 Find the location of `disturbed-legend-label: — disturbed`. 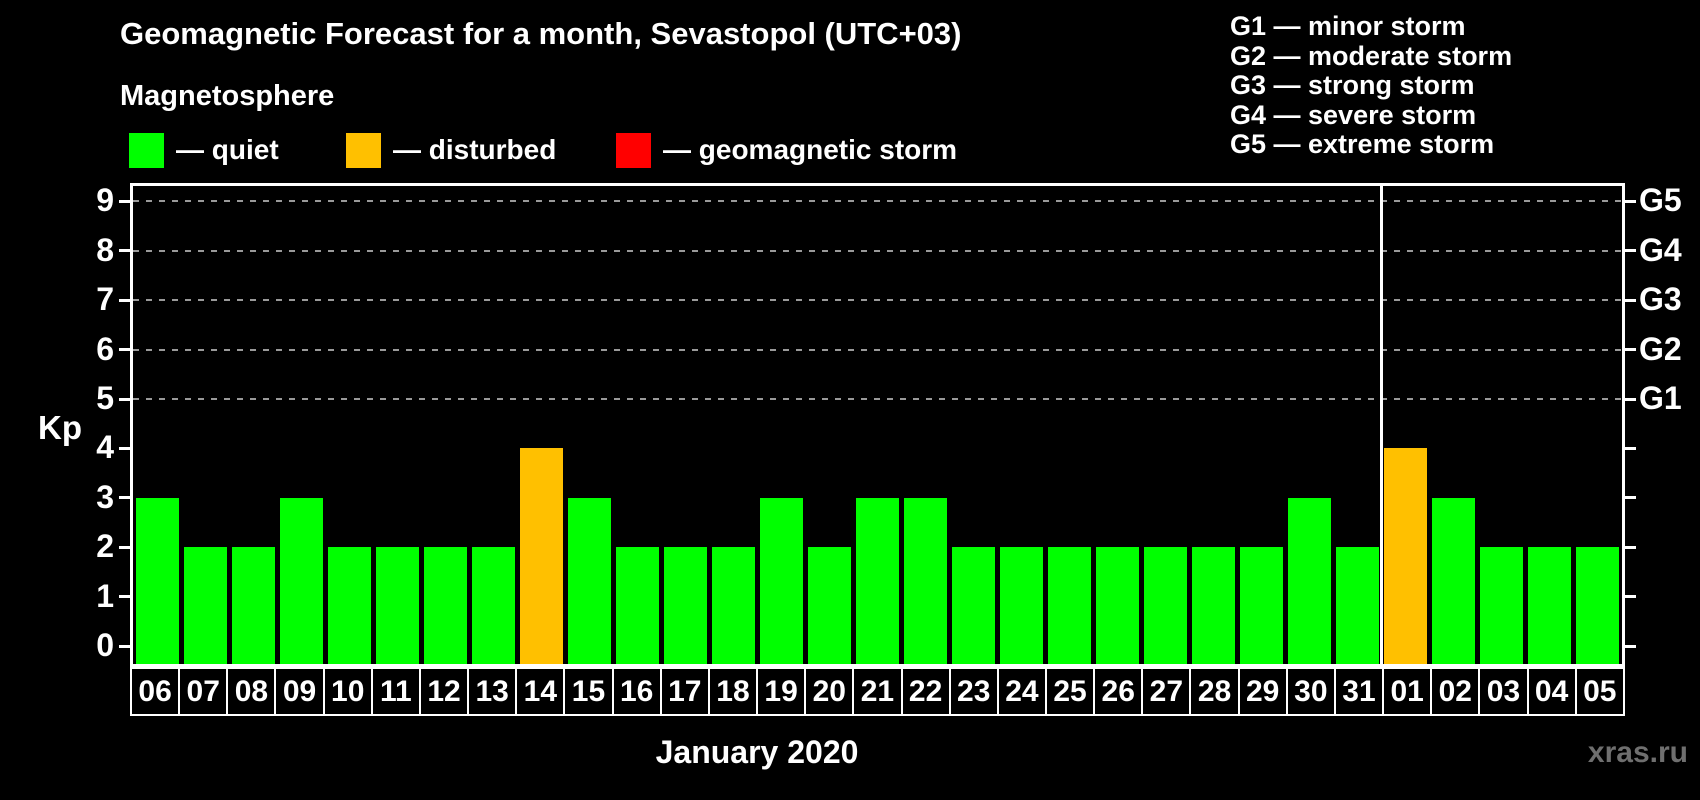

disturbed-legend-label: — disturbed is located at coordinates (475, 149).